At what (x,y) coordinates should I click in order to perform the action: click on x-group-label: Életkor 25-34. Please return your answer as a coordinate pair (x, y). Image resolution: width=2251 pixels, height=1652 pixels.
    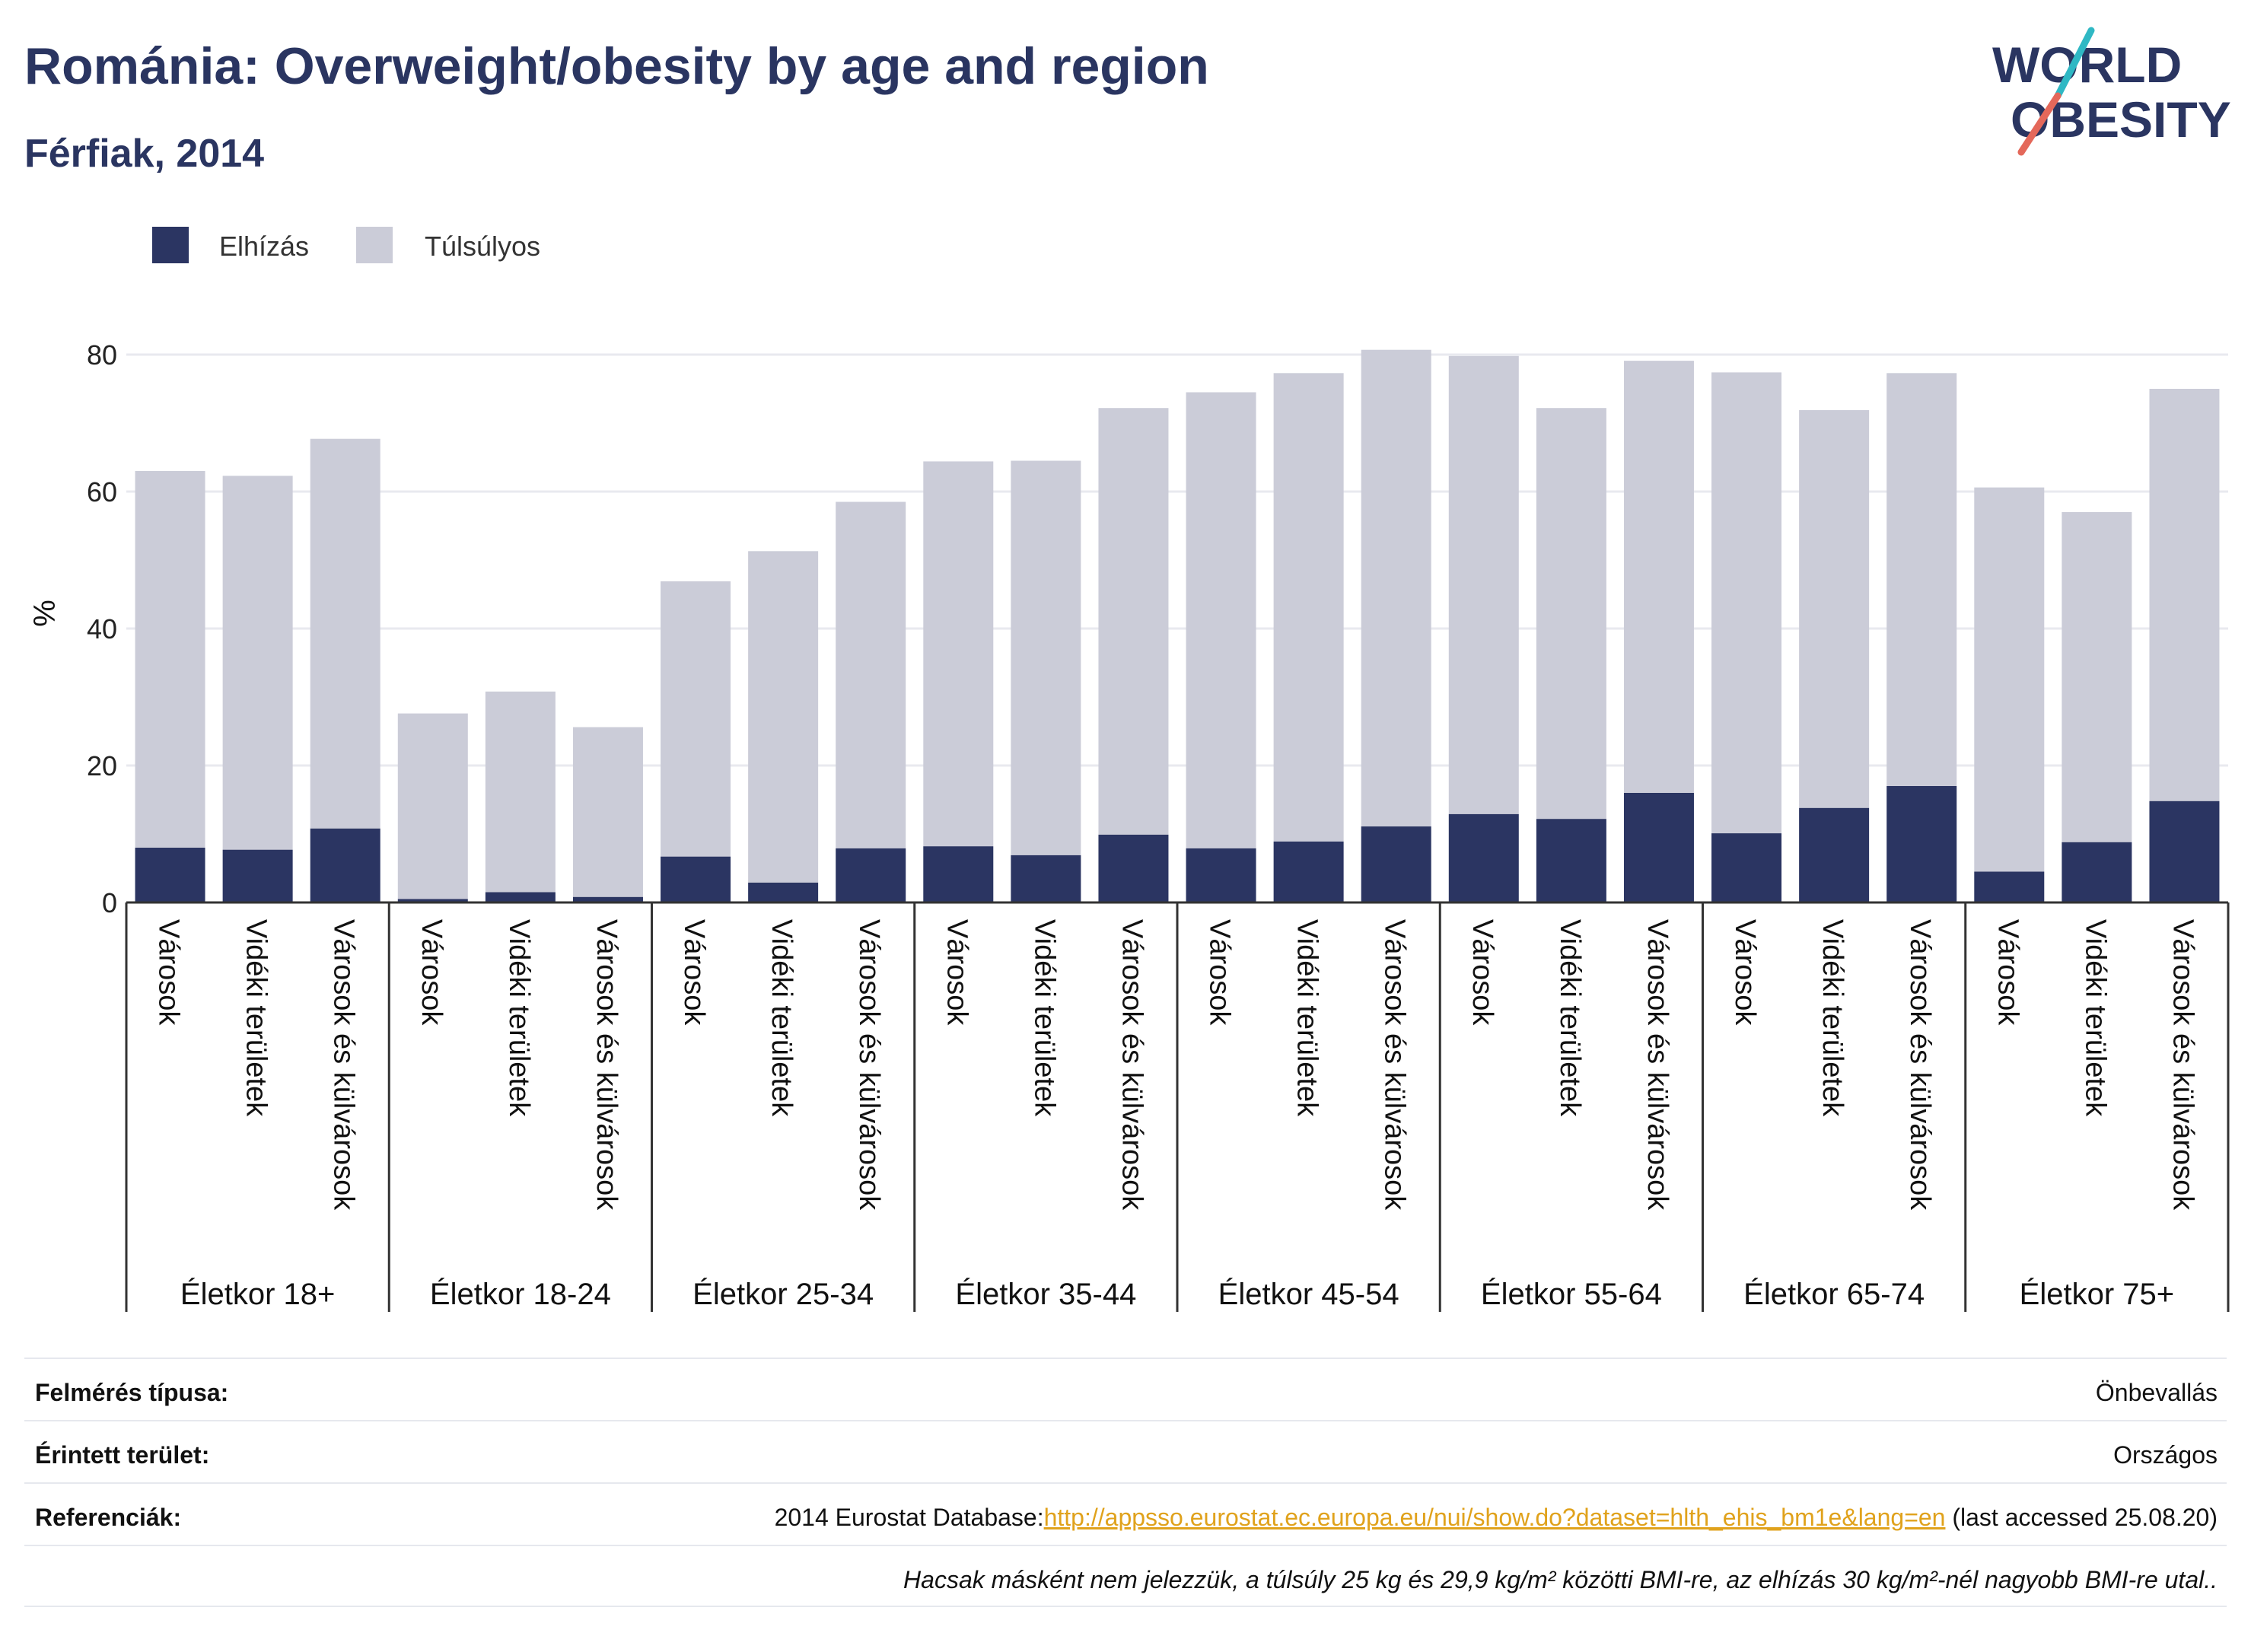
    Looking at the image, I should click on (783, 1294).